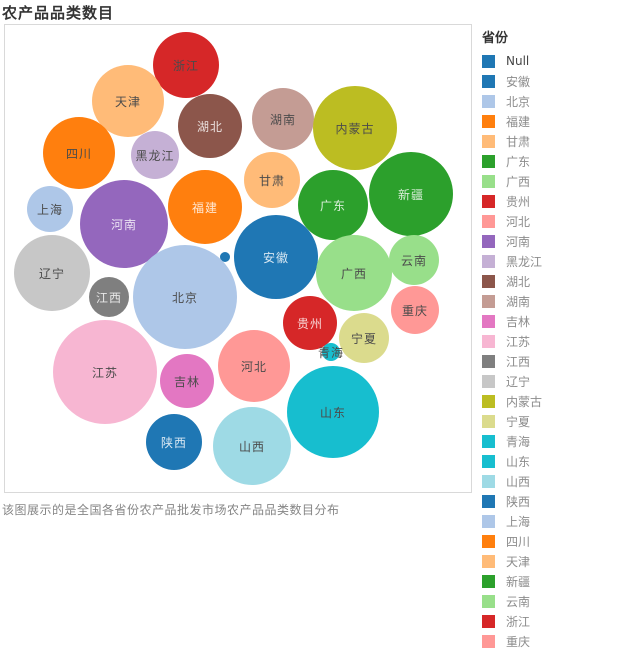 This screenshot has width=619, height=651. What do you see at coordinates (549, 141) in the screenshot?
I see `legend-item-甘肃: 甘肃` at bounding box center [549, 141].